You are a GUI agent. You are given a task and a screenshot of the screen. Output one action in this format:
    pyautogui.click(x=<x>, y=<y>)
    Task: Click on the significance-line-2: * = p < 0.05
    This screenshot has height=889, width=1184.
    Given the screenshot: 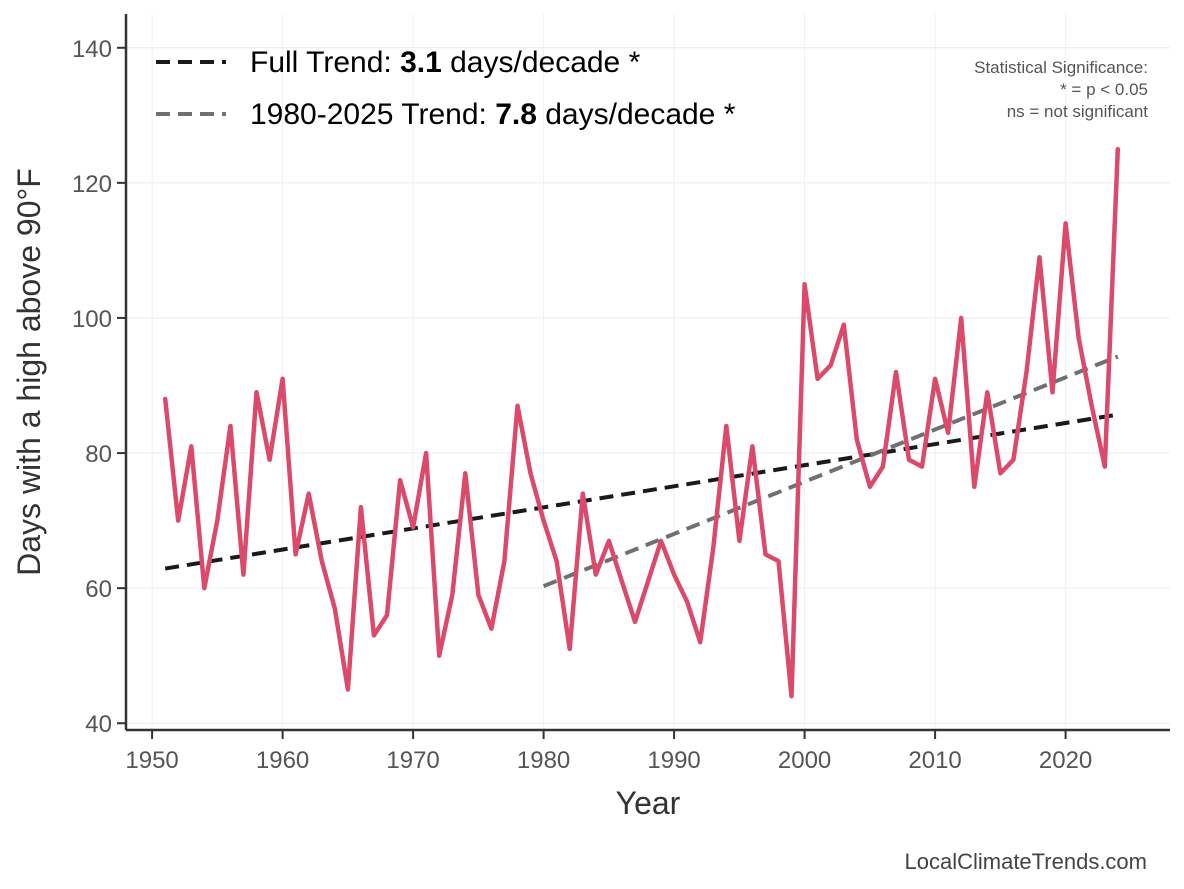 What is the action you would take?
    pyautogui.click(x=1104, y=89)
    